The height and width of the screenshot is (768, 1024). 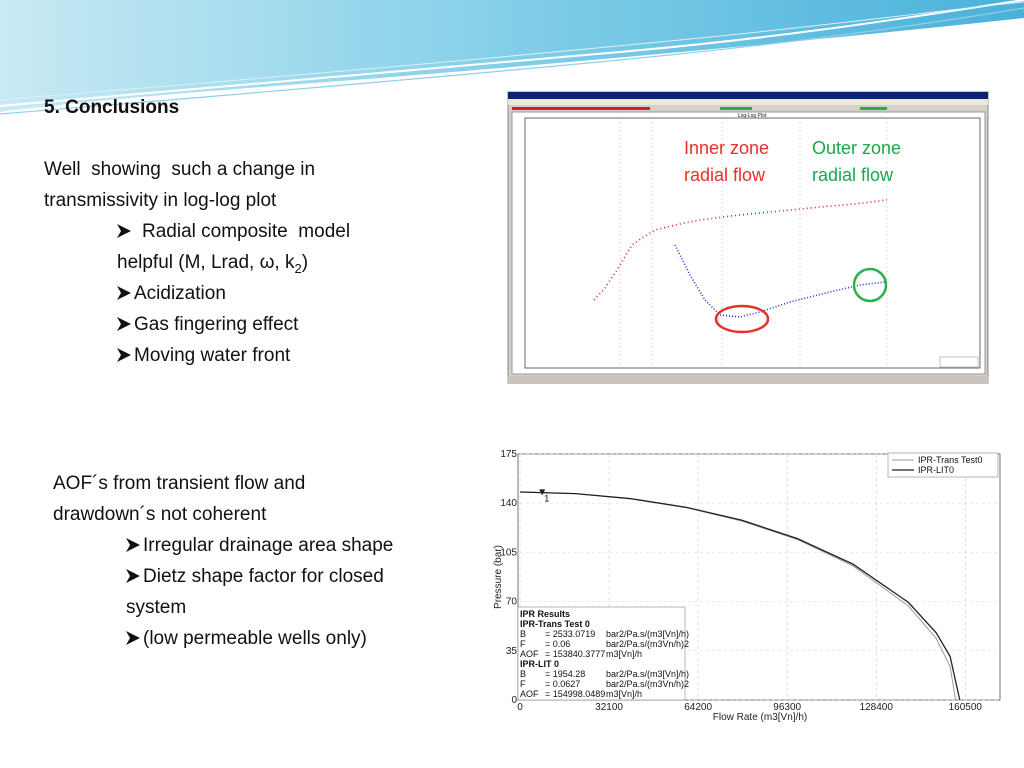 What do you see at coordinates (512, 57) in the screenshot?
I see `header-waves` at bounding box center [512, 57].